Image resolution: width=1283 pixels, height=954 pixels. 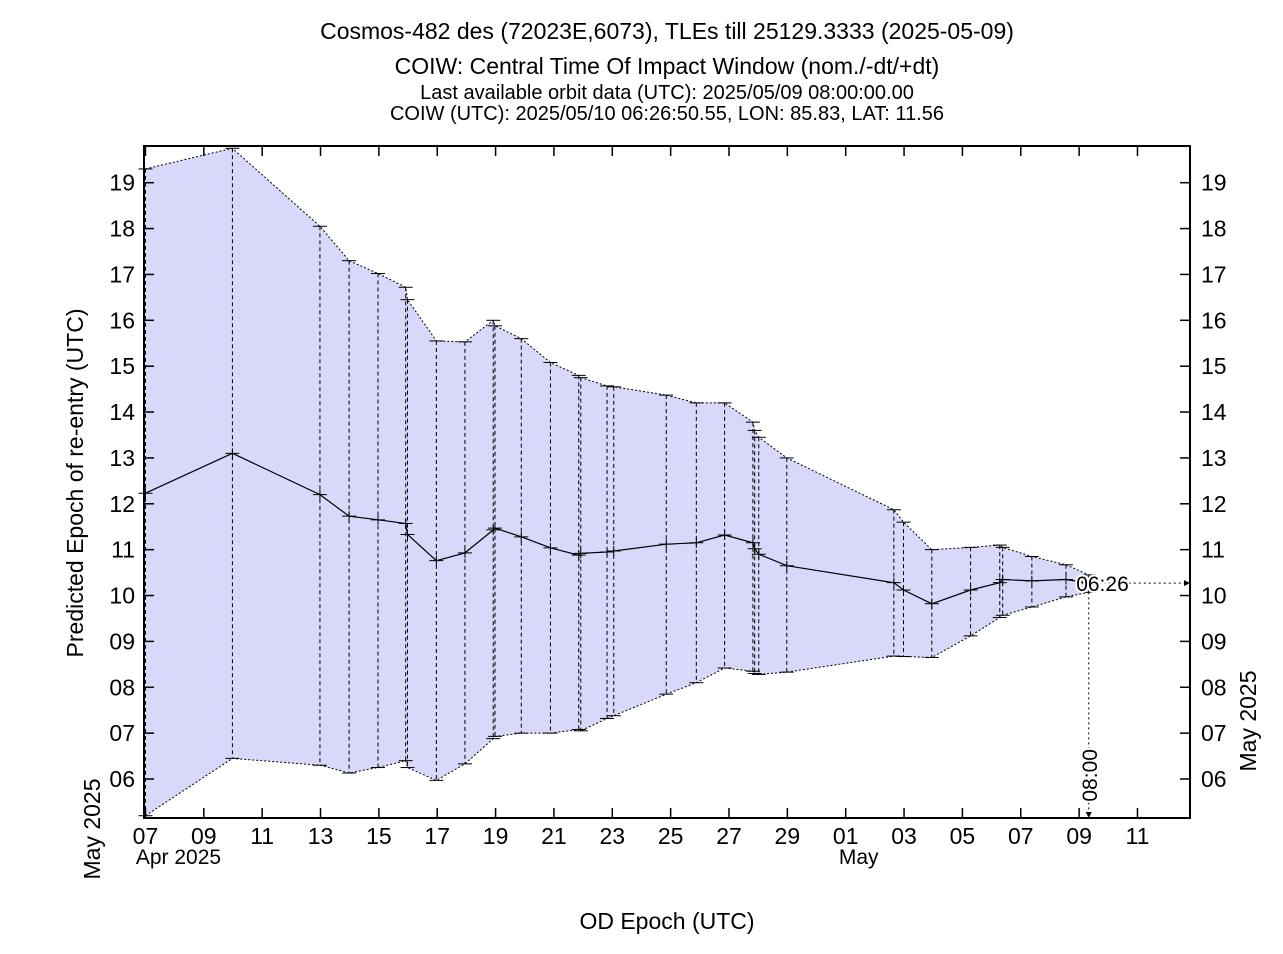 I want to click on y2-tick-label: 19, so click(x=1214, y=183).